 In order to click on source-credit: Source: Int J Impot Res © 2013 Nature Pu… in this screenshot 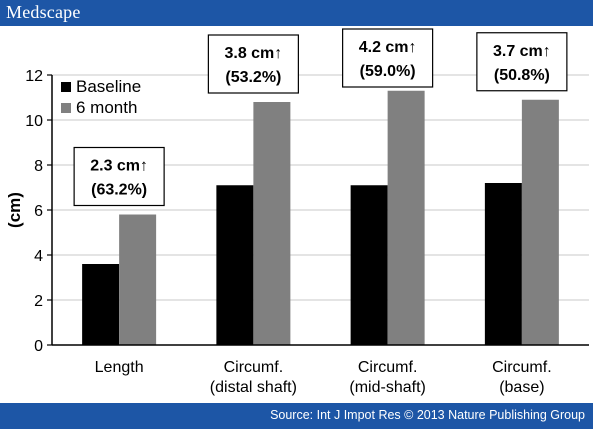, I will do `click(427, 415)`.